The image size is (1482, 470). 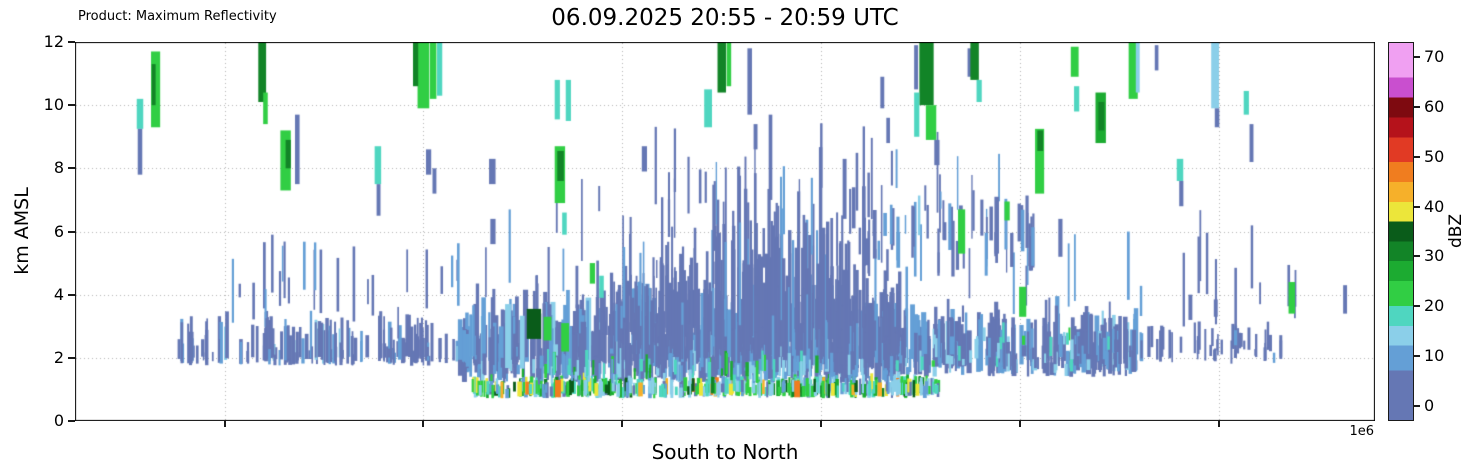 I want to click on y-tick-label: 2, so click(x=58, y=357).